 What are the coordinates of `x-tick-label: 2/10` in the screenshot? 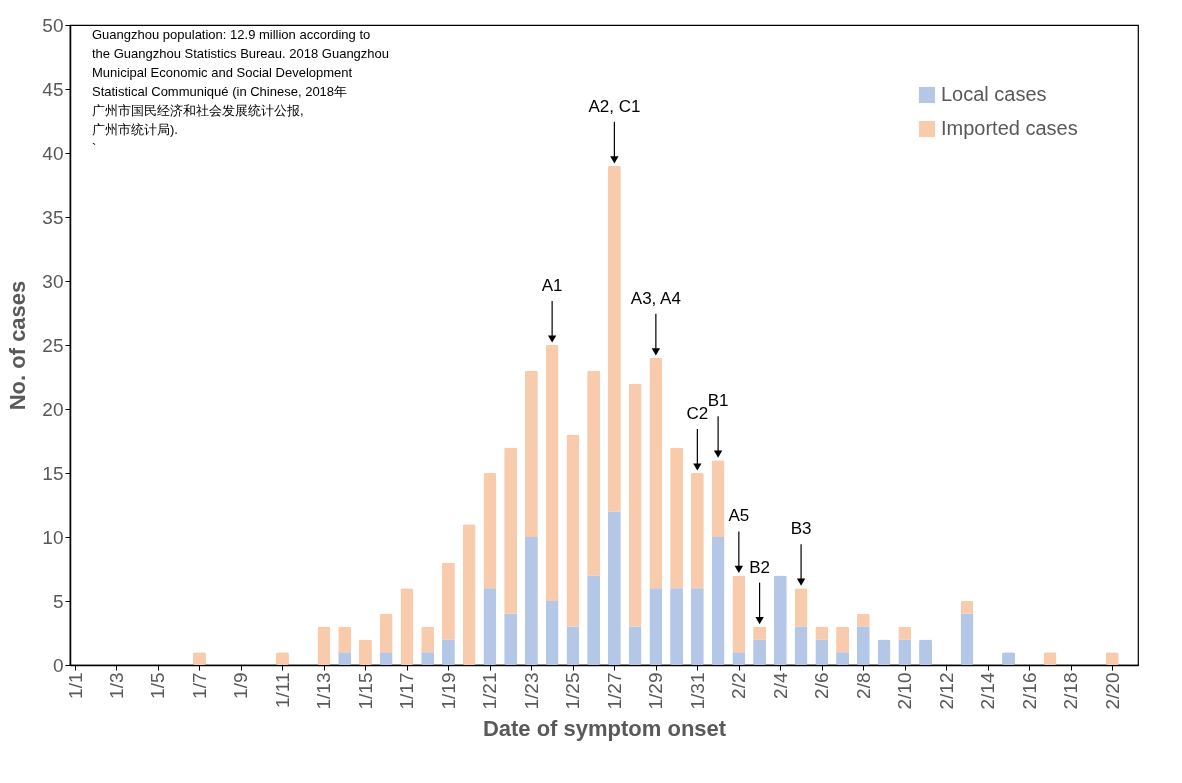 It's located at (905, 691).